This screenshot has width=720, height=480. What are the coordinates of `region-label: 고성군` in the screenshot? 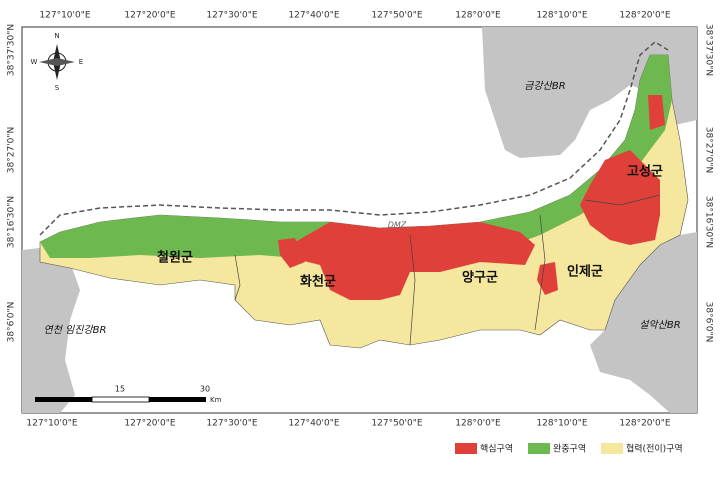 It's located at (645, 172).